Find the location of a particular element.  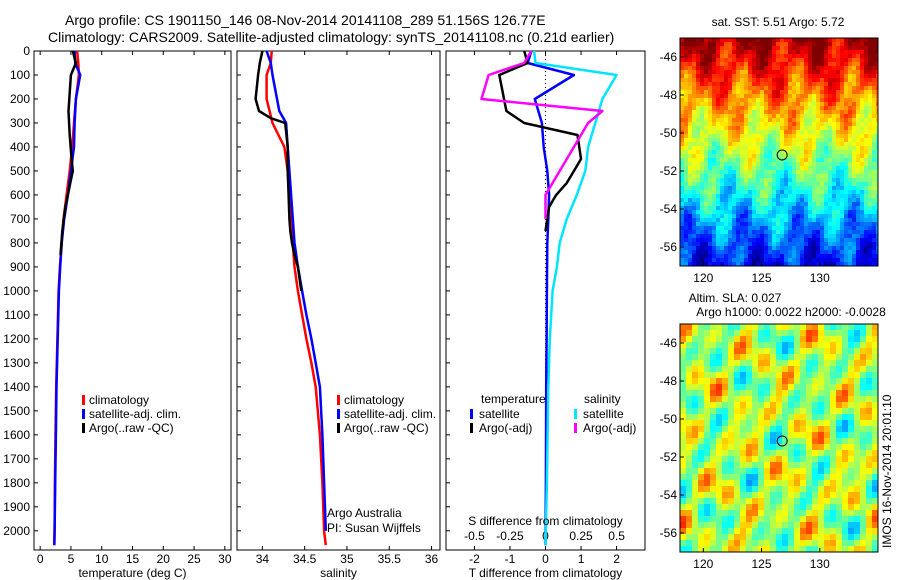

depth-tick-label: 500 is located at coordinates (20, 171).